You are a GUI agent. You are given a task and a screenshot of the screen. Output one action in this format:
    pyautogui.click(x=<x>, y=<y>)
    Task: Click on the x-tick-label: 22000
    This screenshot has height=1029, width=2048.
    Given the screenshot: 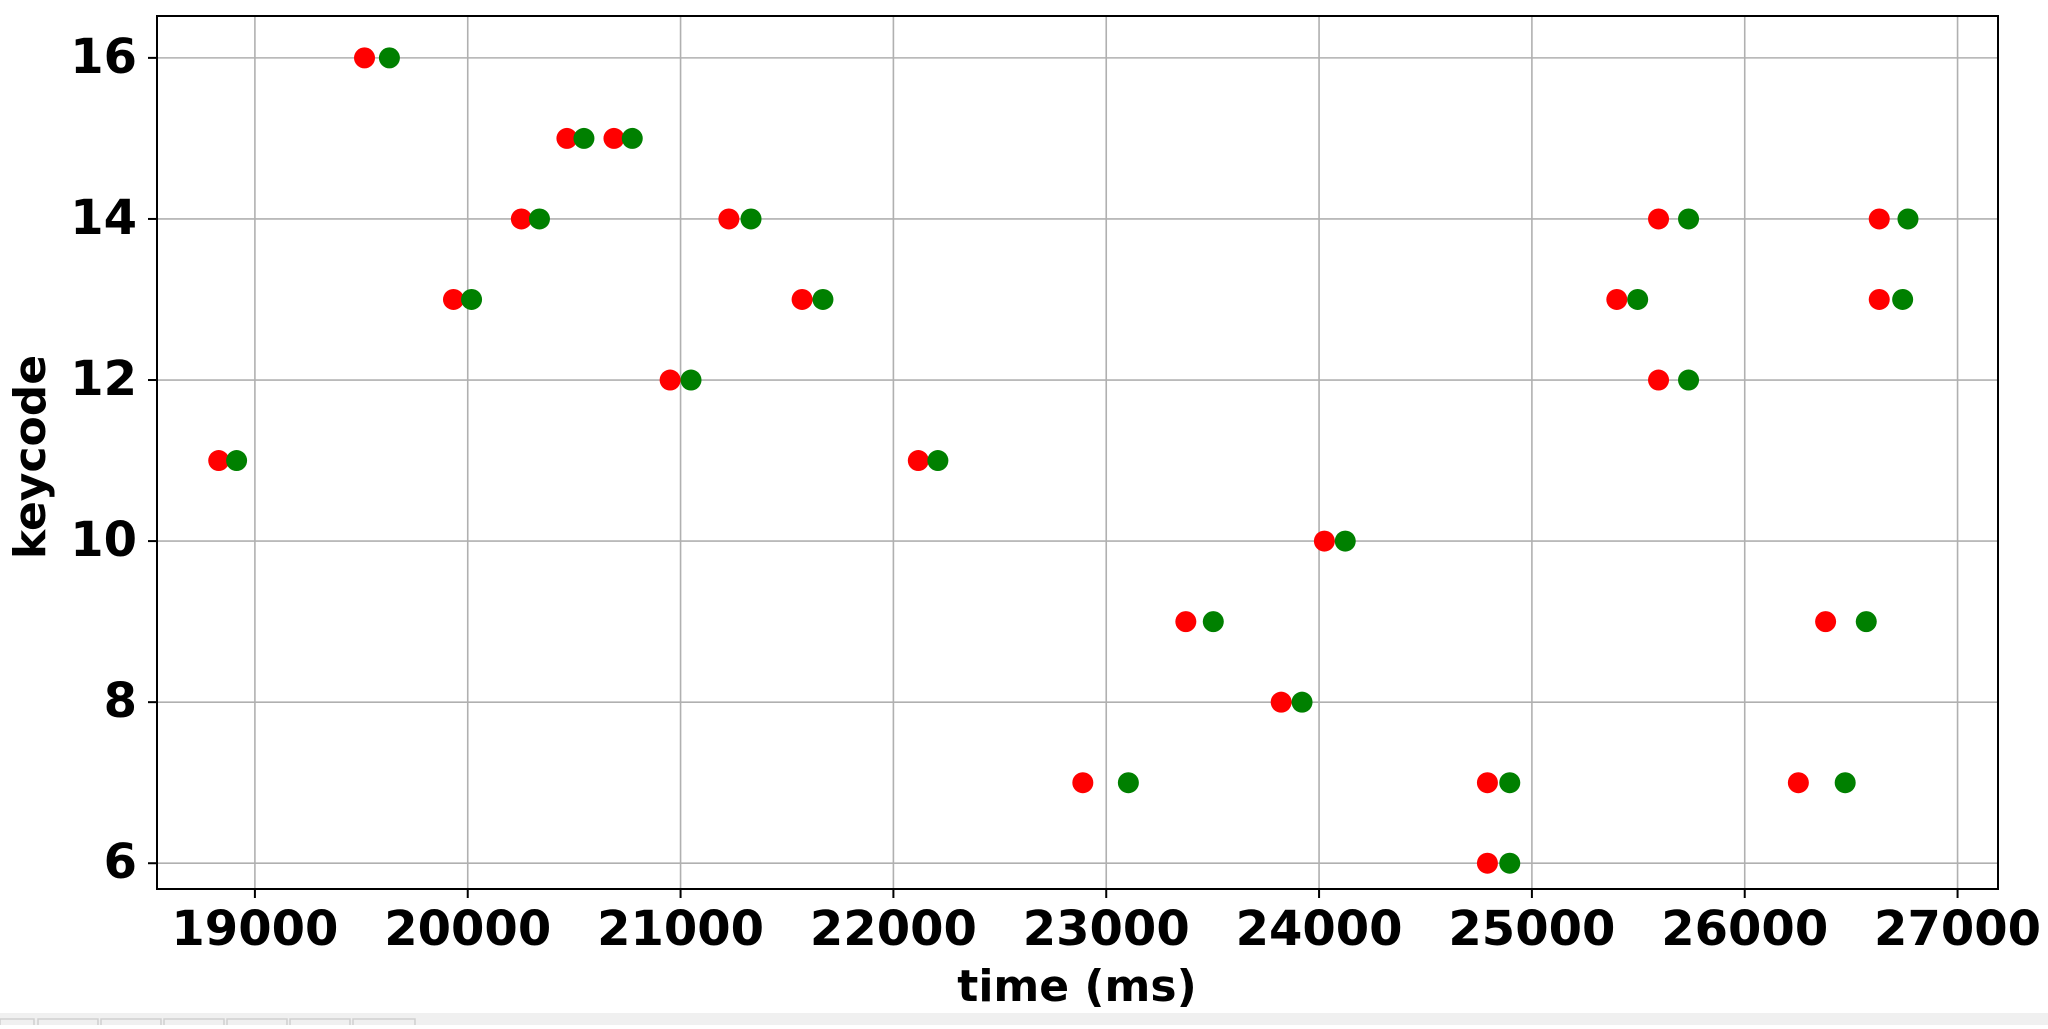 What is the action you would take?
    pyautogui.click(x=893, y=929)
    